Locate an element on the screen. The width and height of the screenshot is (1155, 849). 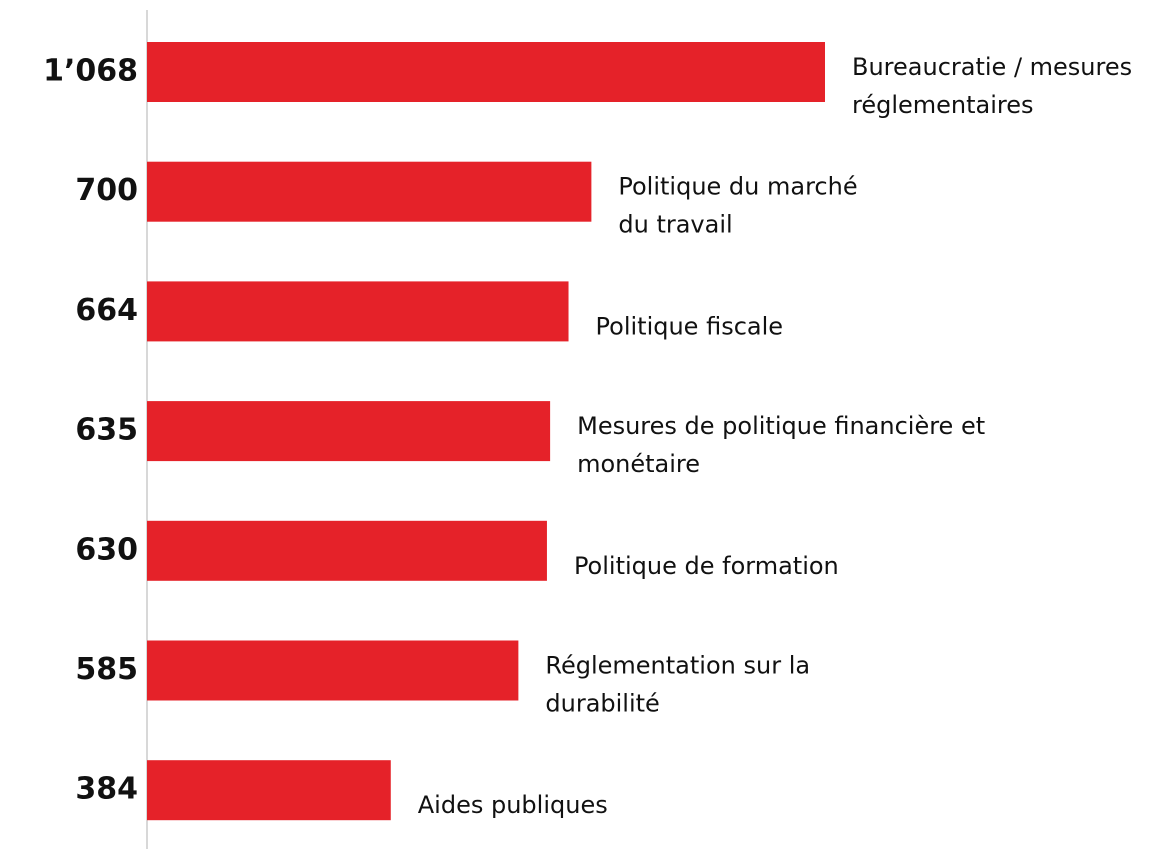
value-label: 1’068 is located at coordinates (90, 71).